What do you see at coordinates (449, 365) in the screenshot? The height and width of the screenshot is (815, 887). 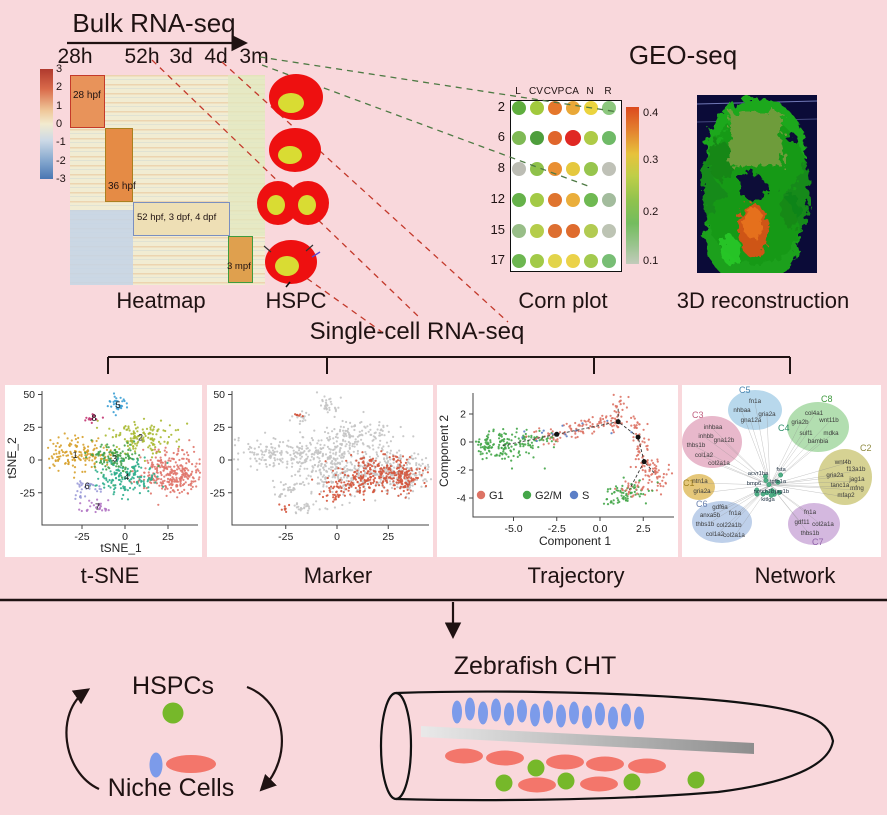 I see `single-cell-bracket` at bounding box center [449, 365].